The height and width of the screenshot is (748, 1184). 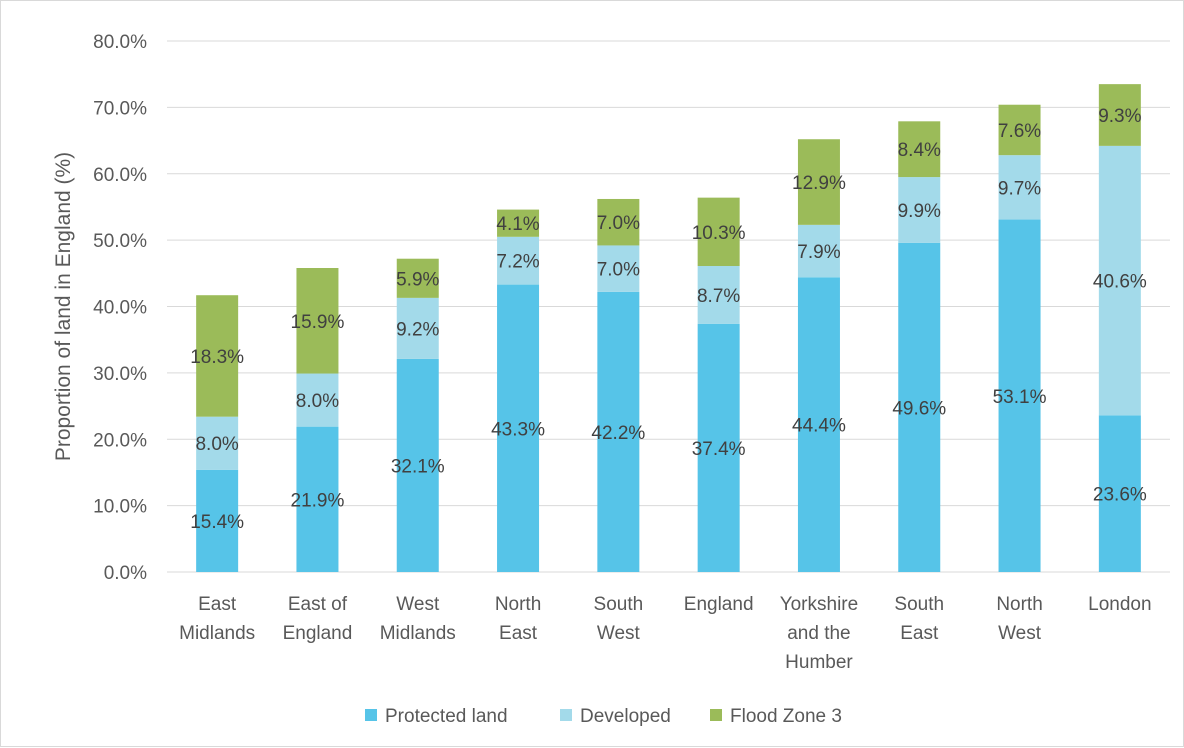 I want to click on data-label: 15.4%, so click(x=217, y=522).